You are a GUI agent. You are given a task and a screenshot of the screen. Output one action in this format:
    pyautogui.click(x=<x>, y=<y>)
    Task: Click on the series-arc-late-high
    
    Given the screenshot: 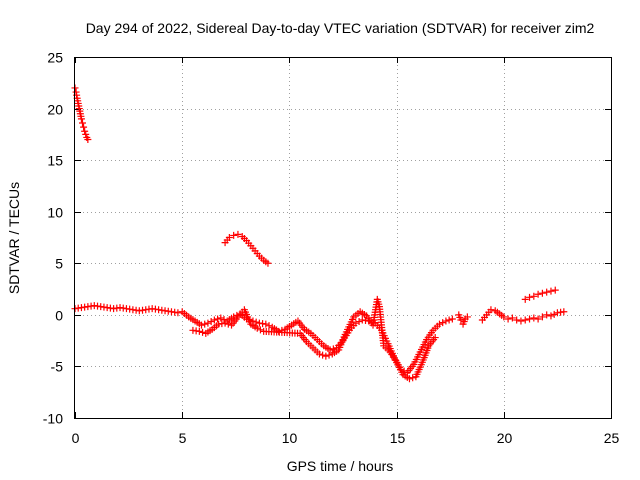 What is the action you would take?
    pyautogui.click(x=540, y=294)
    